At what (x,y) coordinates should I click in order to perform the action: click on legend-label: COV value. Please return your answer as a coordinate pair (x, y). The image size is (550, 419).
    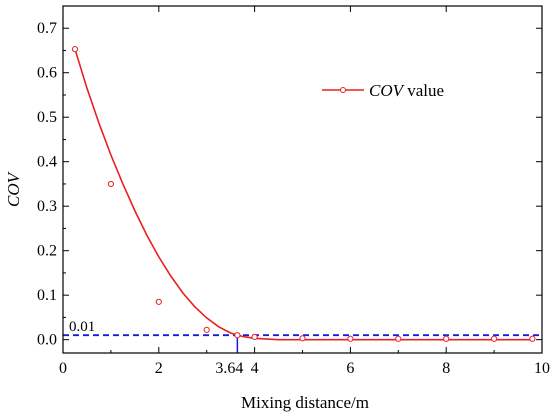
    Looking at the image, I should click on (406, 90).